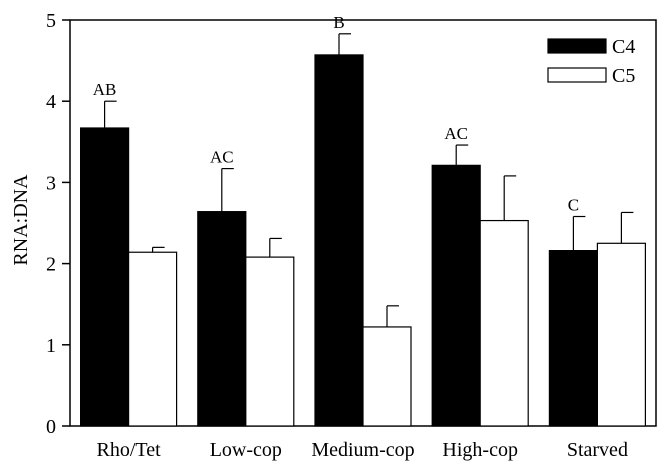 Image resolution: width=665 pixels, height=466 pixels. I want to click on significance-label: C, so click(573, 205).